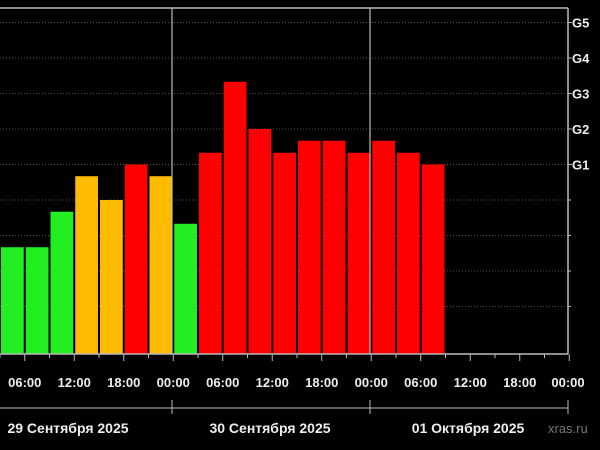 The width and height of the screenshot is (600, 450). Describe the element at coordinates (580, 94) in the screenshot. I see `y-tick-label: G3` at that location.